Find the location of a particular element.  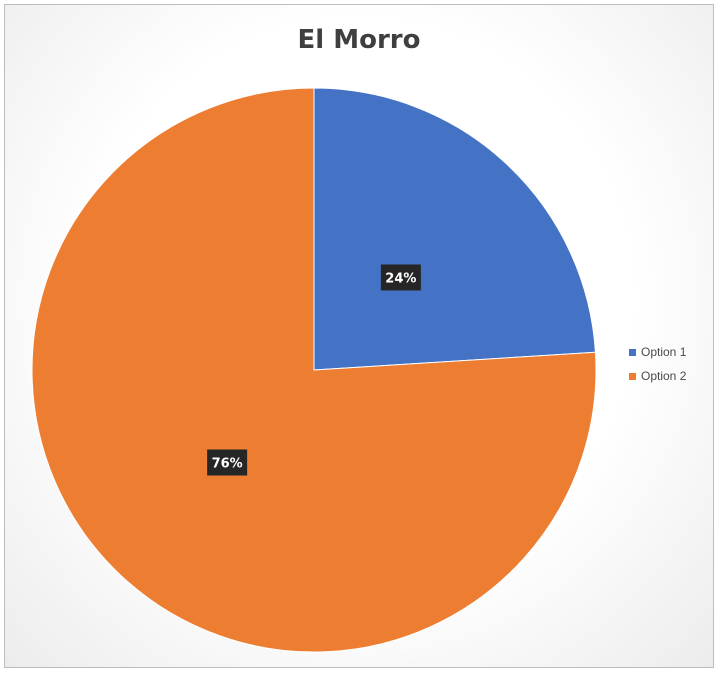

data-label-text-option-1: 24% is located at coordinates (400, 278).